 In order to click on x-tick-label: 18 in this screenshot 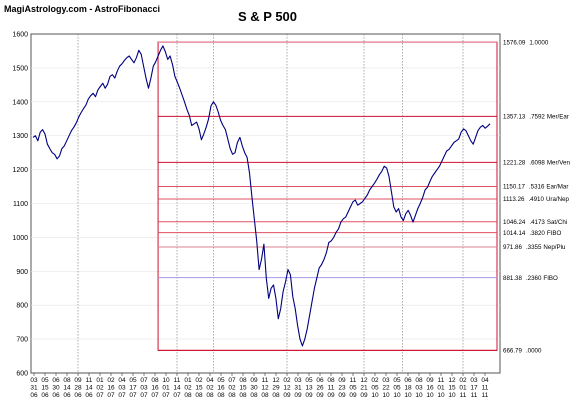, I will do `click(408, 388)`.